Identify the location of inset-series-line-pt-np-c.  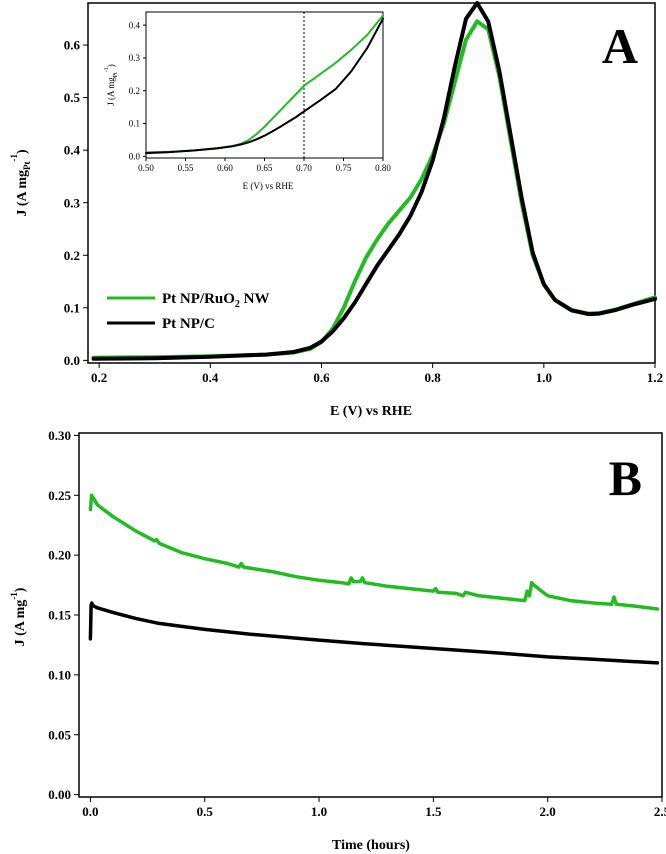
(264, 86).